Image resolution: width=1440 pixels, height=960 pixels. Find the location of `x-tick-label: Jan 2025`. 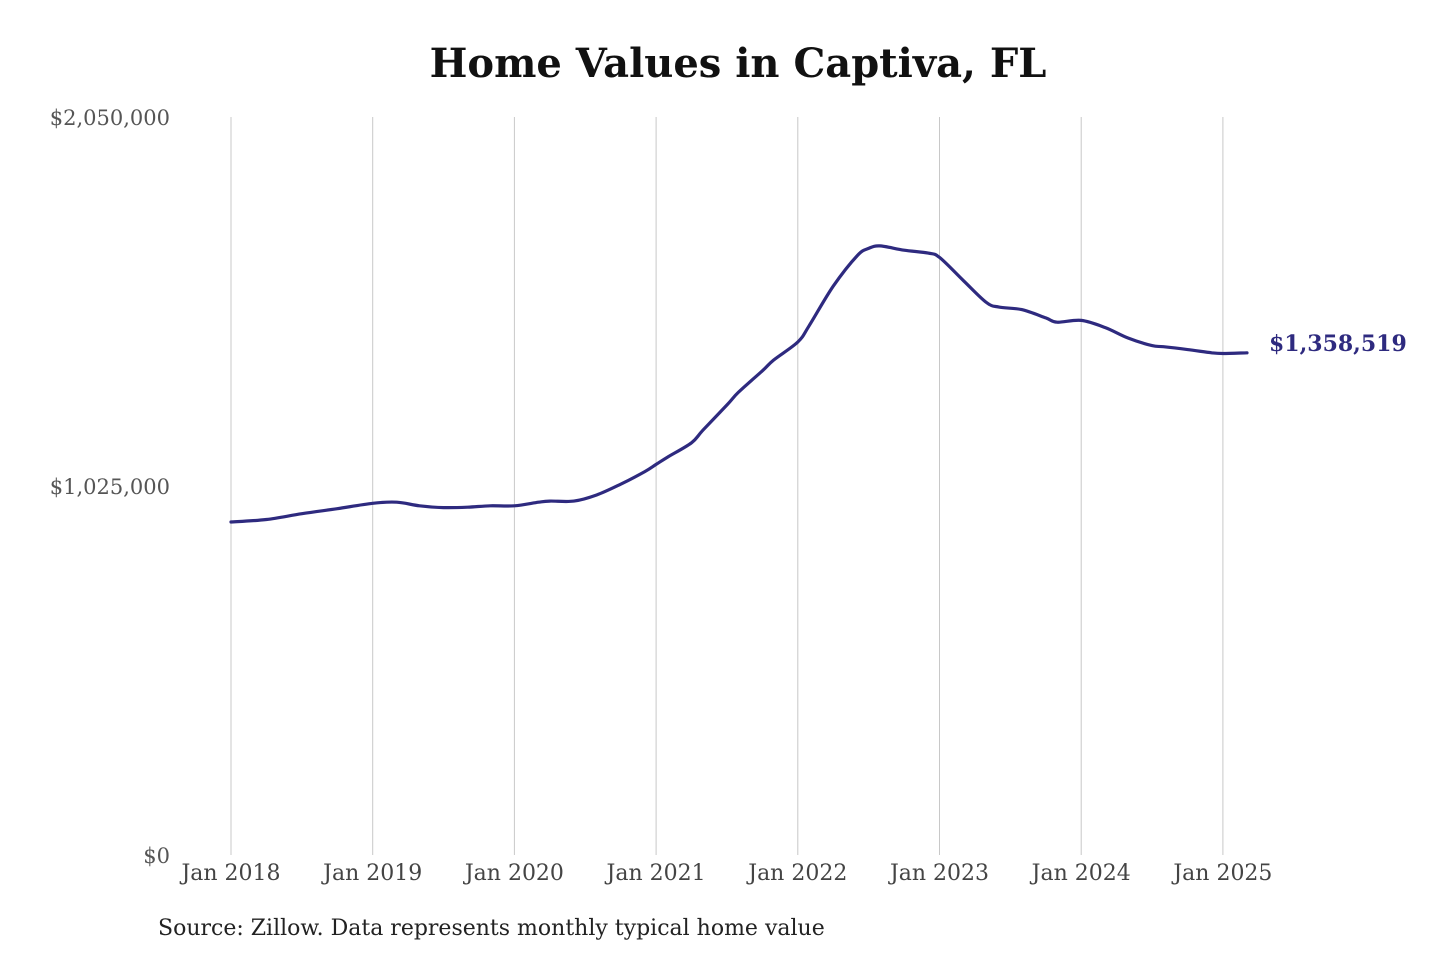

x-tick-label: Jan 2025 is located at coordinates (1221, 873).